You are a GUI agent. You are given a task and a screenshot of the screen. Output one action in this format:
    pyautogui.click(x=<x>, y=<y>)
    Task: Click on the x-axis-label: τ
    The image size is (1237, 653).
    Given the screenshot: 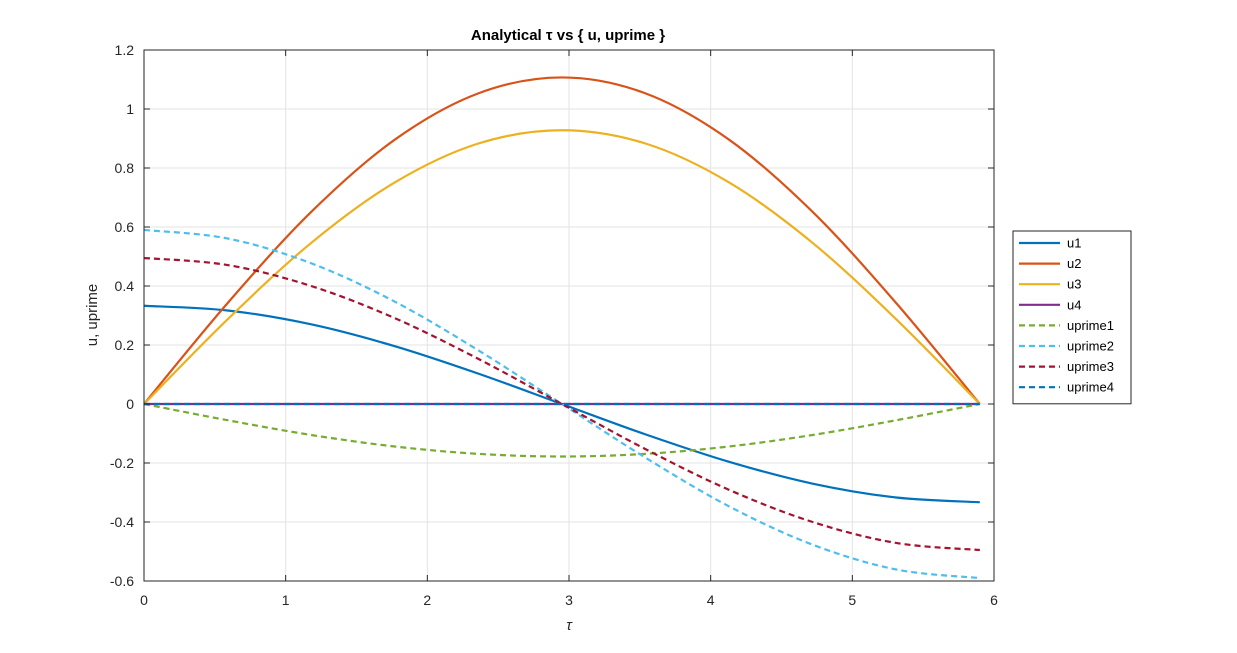 What is the action you would take?
    pyautogui.click(x=569, y=625)
    